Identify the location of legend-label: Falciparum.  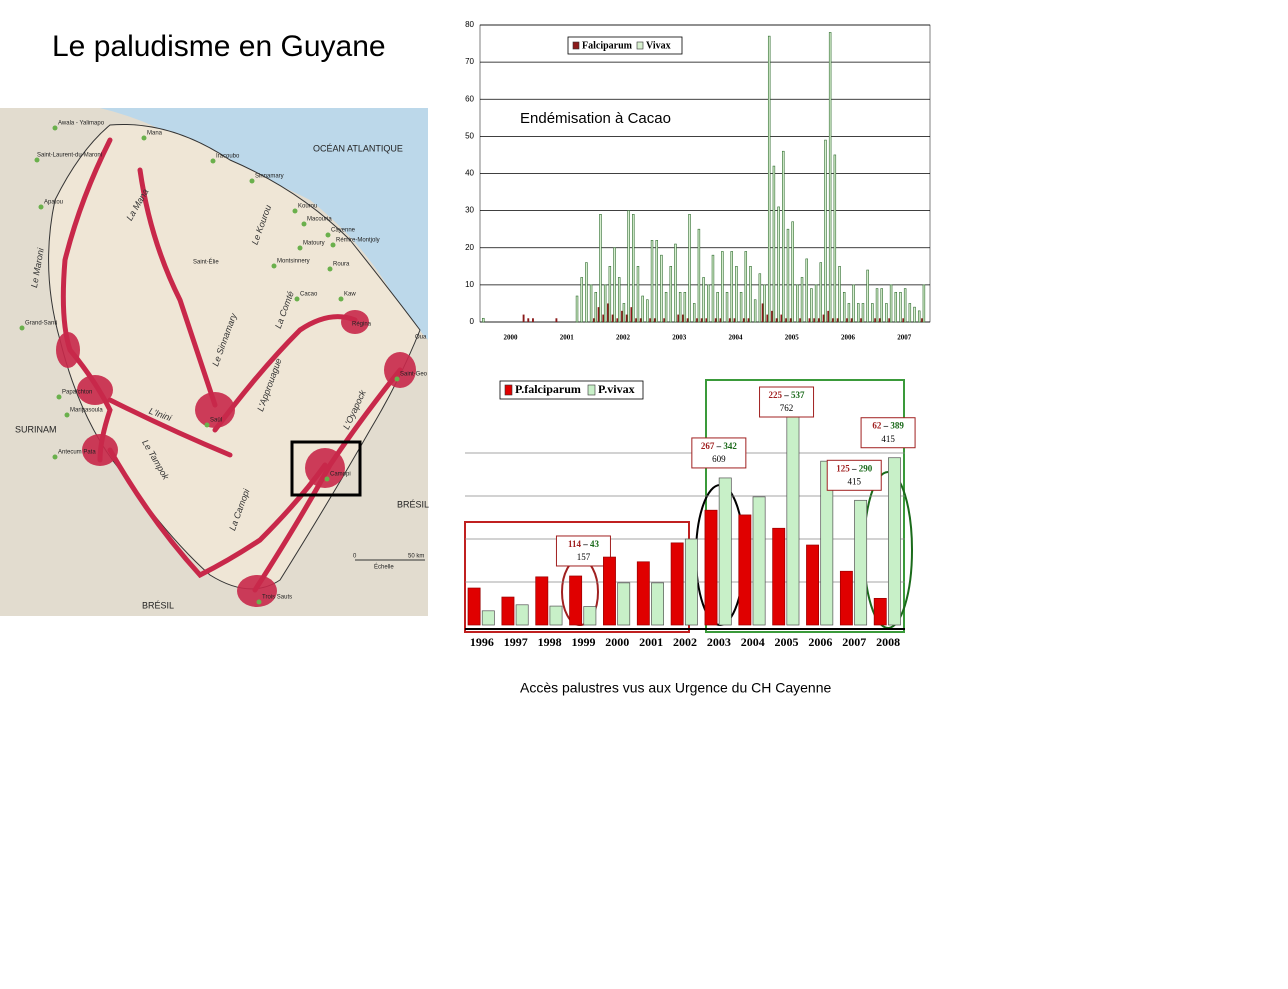
(607, 45).